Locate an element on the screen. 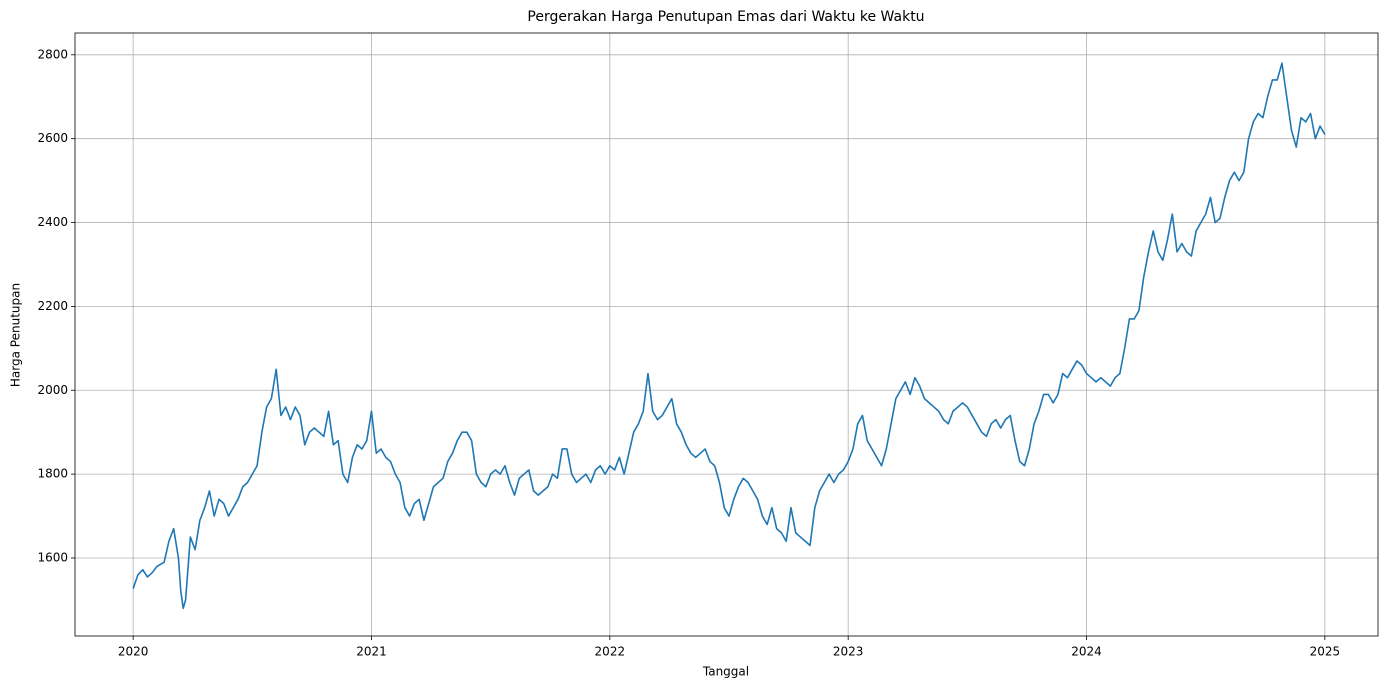 This screenshot has height=690, width=1389. y-tick-label: 2800 is located at coordinates (52, 54).